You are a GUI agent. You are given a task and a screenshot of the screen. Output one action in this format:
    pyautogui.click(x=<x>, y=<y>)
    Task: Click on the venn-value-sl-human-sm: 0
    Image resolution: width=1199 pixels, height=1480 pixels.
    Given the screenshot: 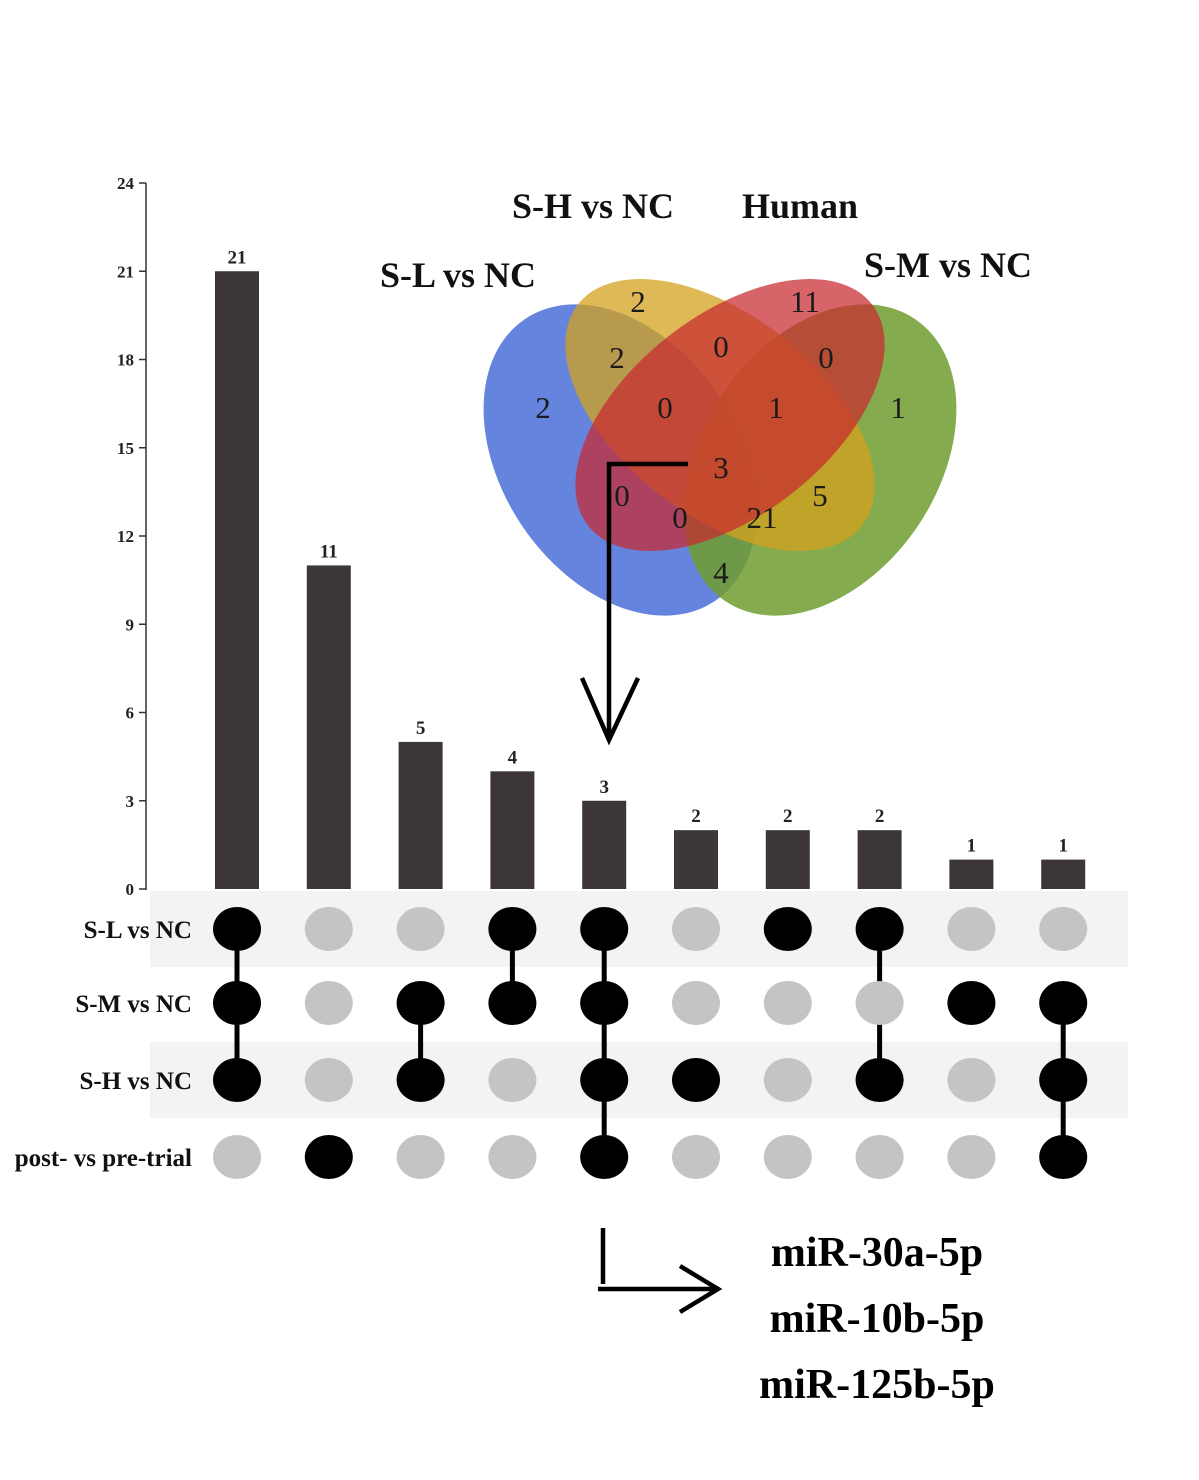 What is the action you would take?
    pyautogui.click(x=680, y=517)
    